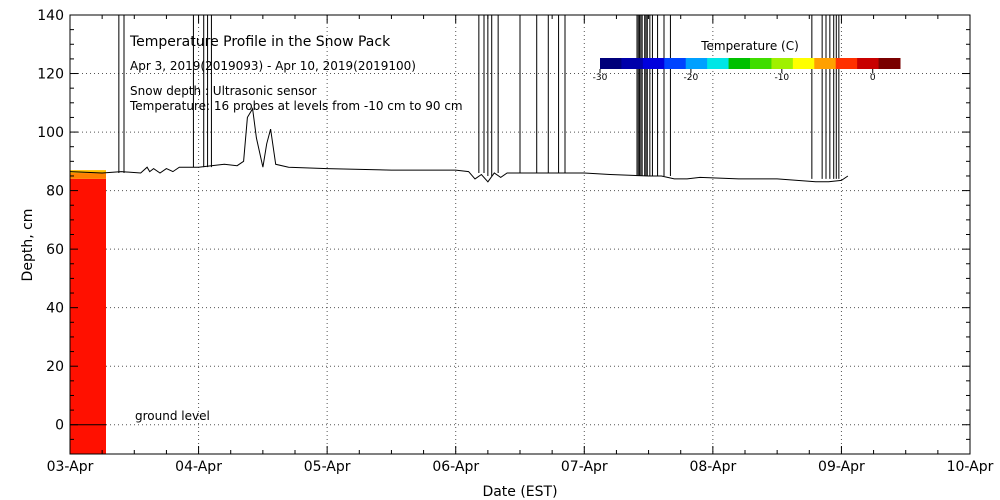  I want to click on y-tick-label: 60, so click(55, 250).